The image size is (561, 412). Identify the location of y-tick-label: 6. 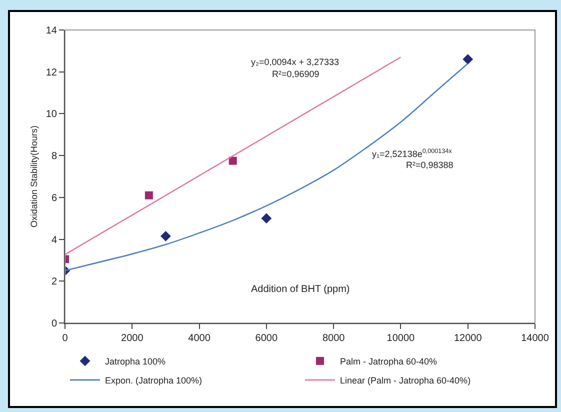
(54, 198).